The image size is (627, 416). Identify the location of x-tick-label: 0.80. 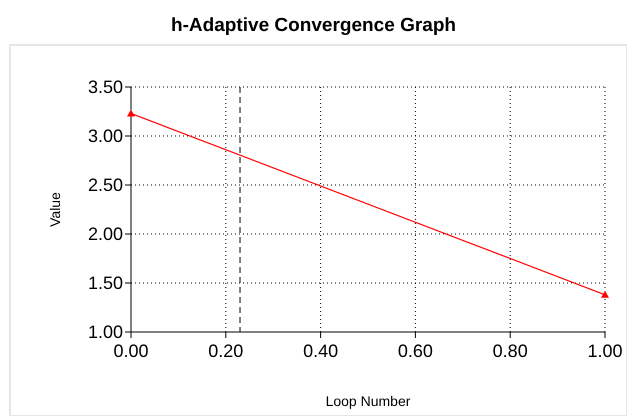
(510, 351).